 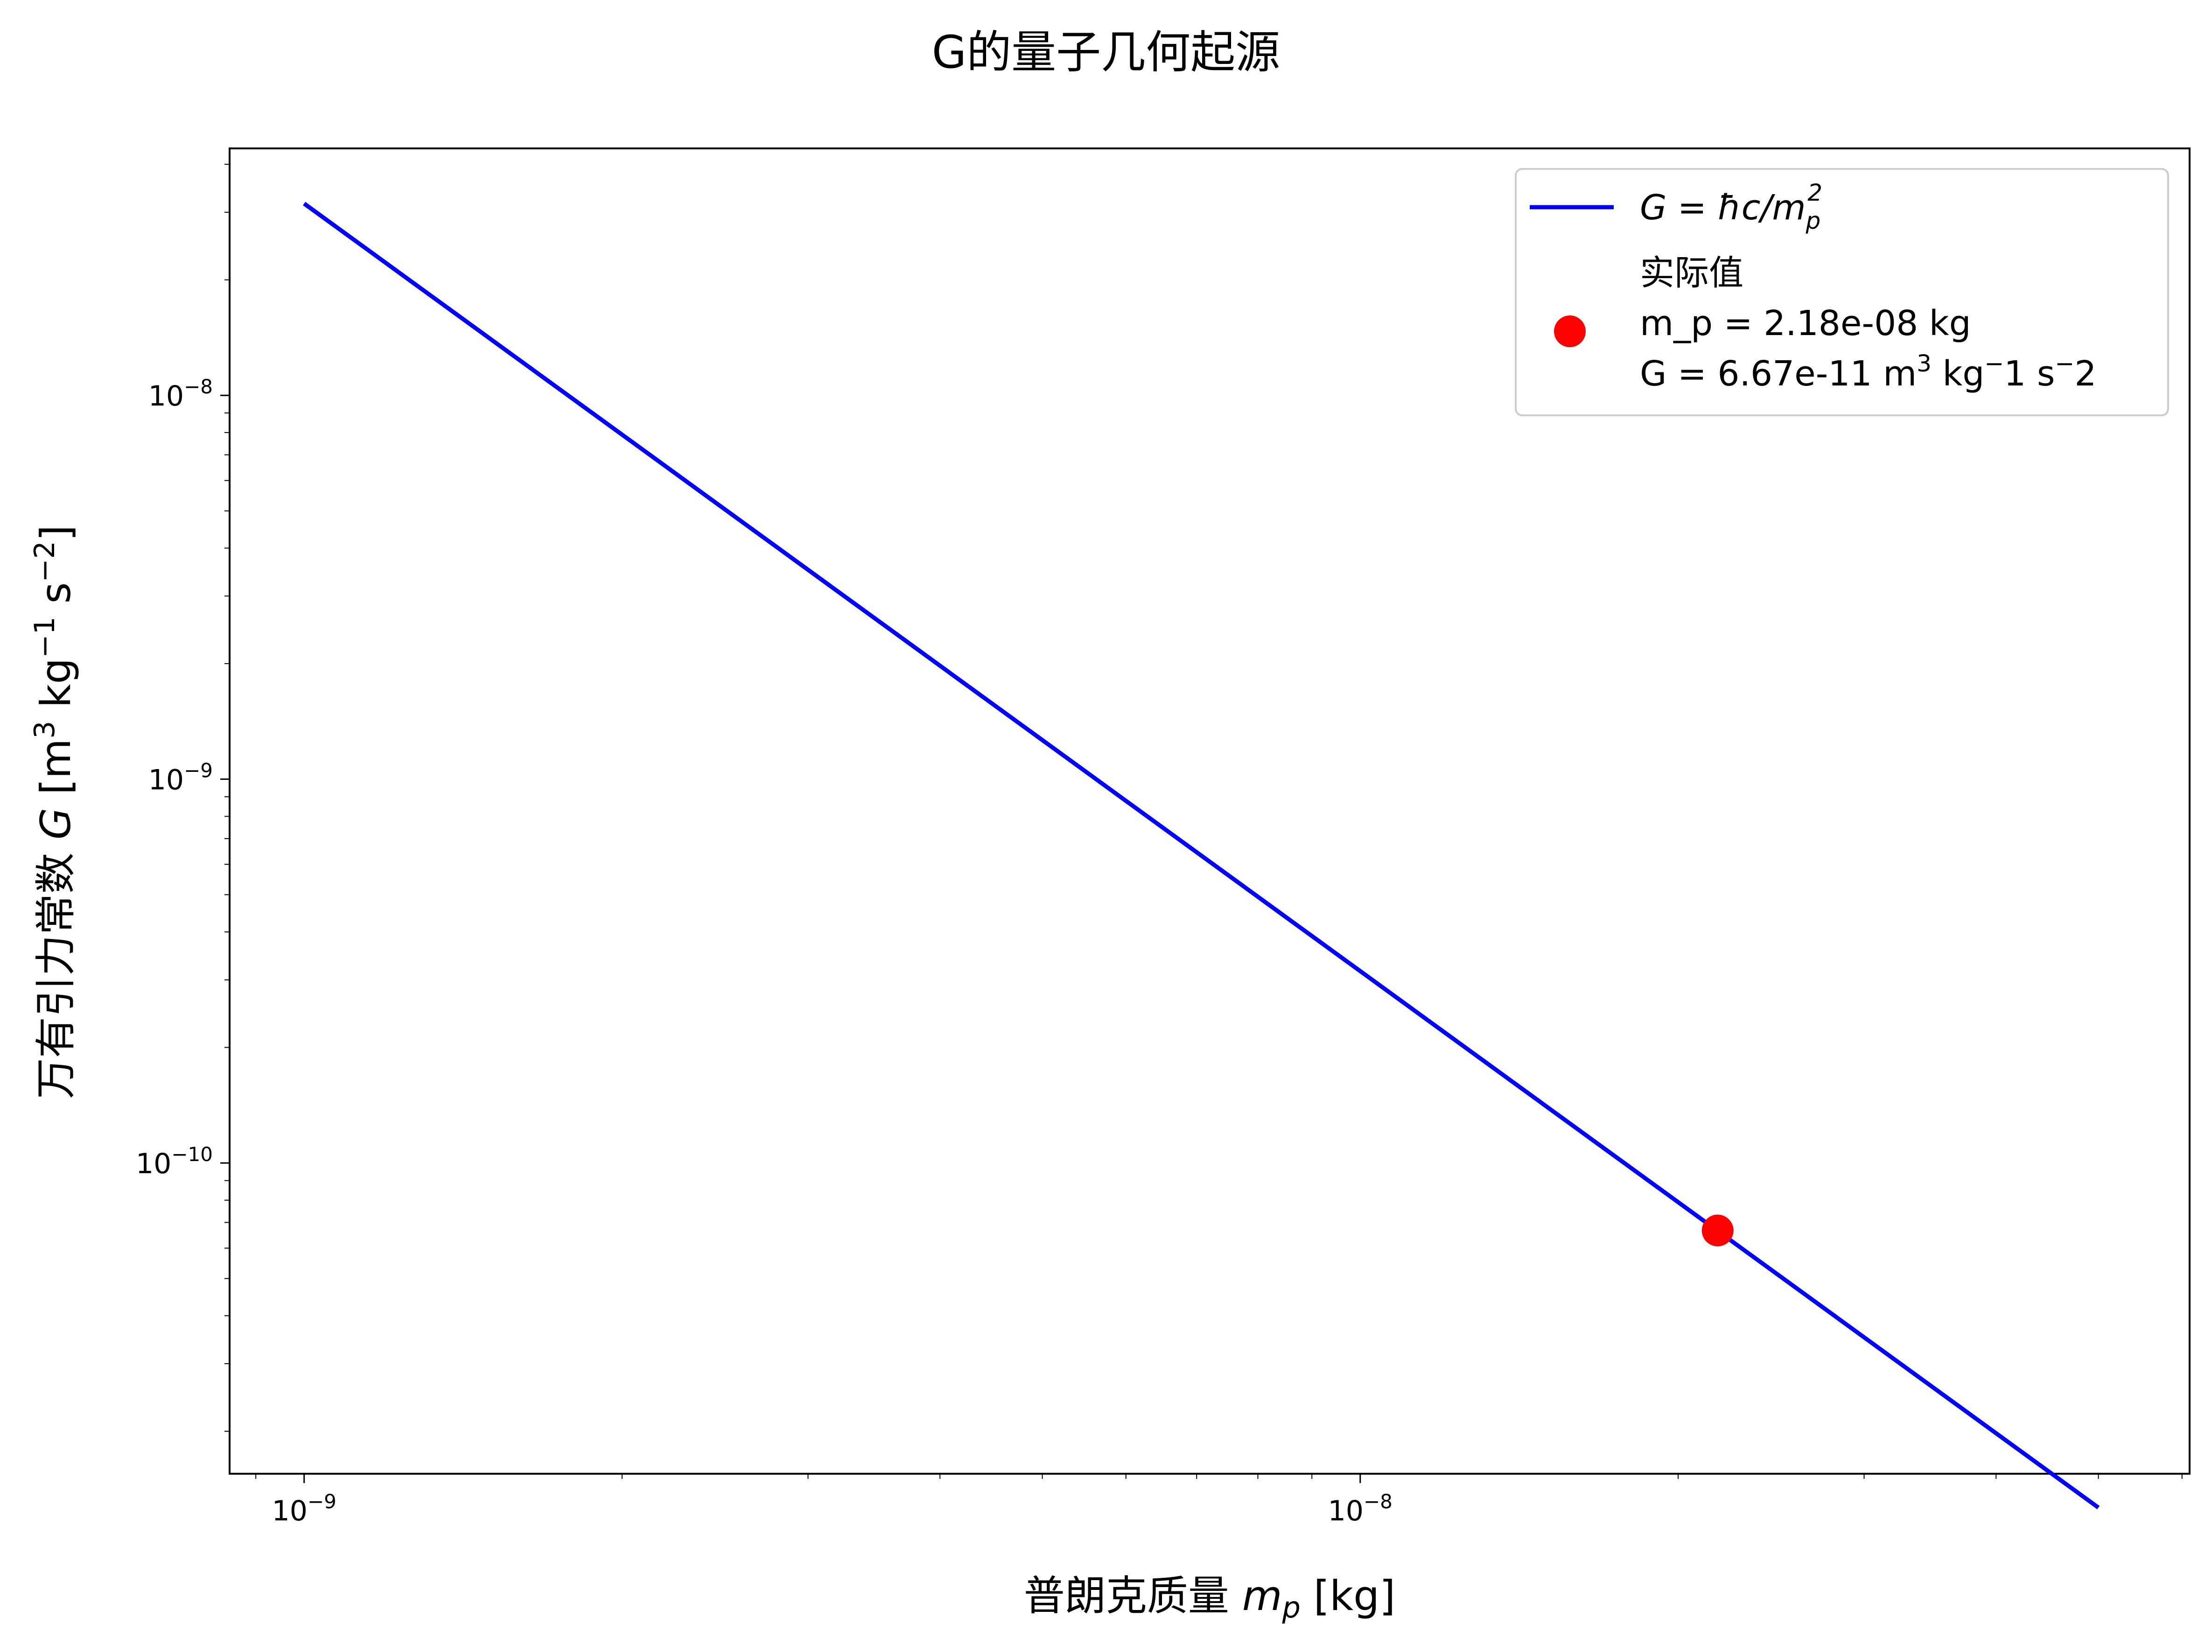 I want to click on legend-point-label-3b: kg, so click(x=1958, y=374).